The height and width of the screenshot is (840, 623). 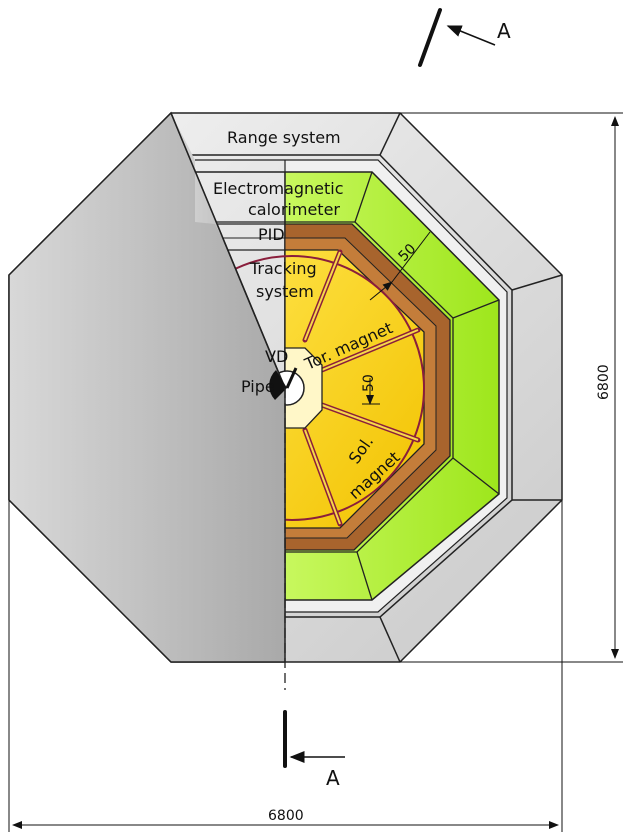 What do you see at coordinates (400, 266) in the screenshot?
I see `gap-dimension-upper` at bounding box center [400, 266].